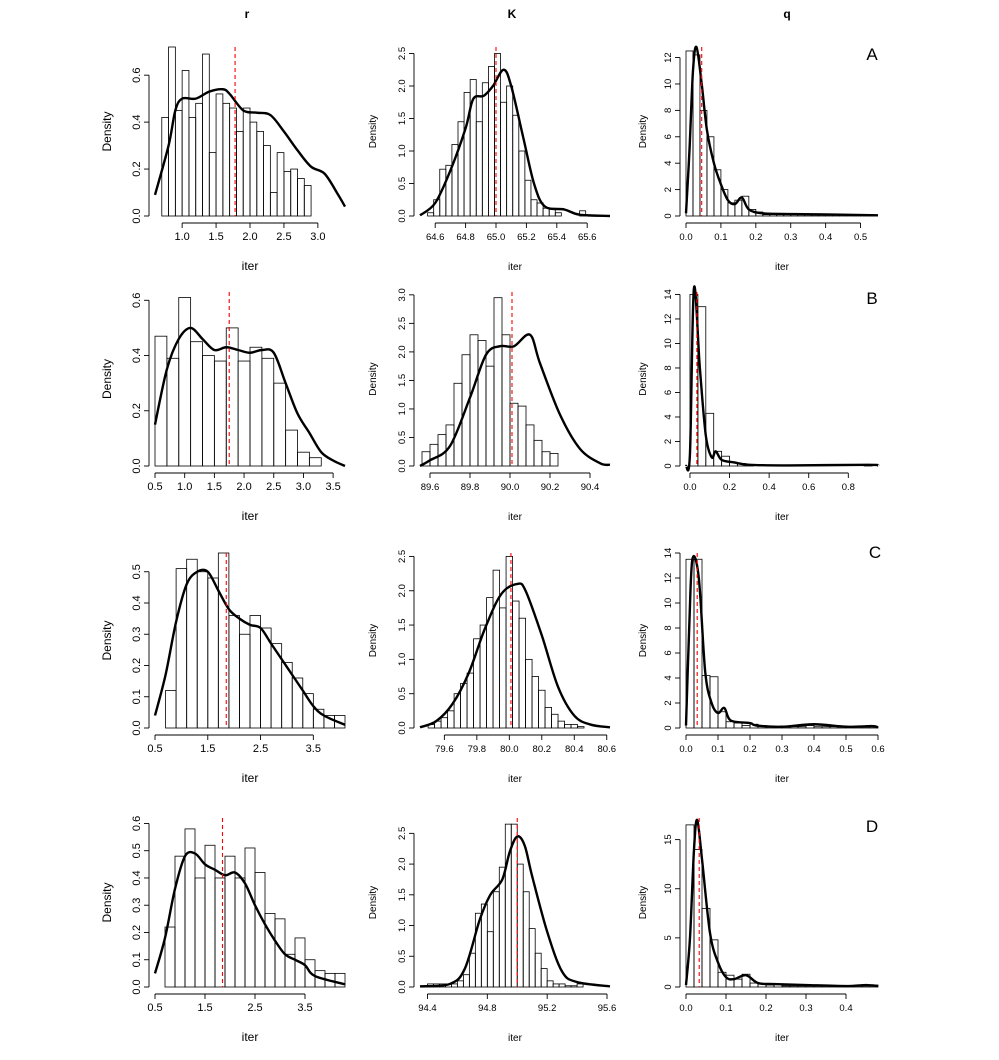 This screenshot has width=999, height=1060. I want to click on x-tick-label: 3.0, so click(317, 237).